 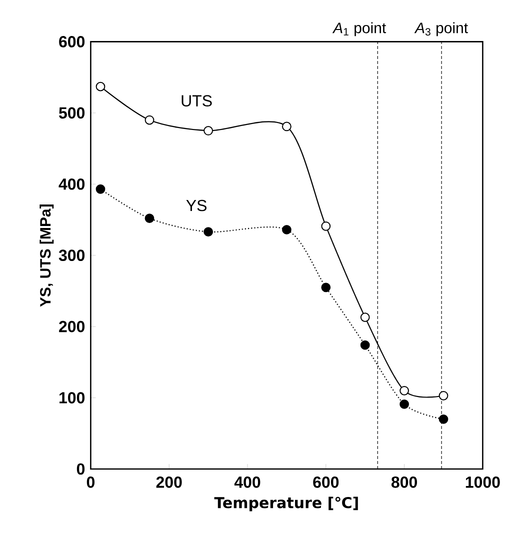 What do you see at coordinates (71, 113) in the screenshot?
I see `y-tick-label: 500` at bounding box center [71, 113].